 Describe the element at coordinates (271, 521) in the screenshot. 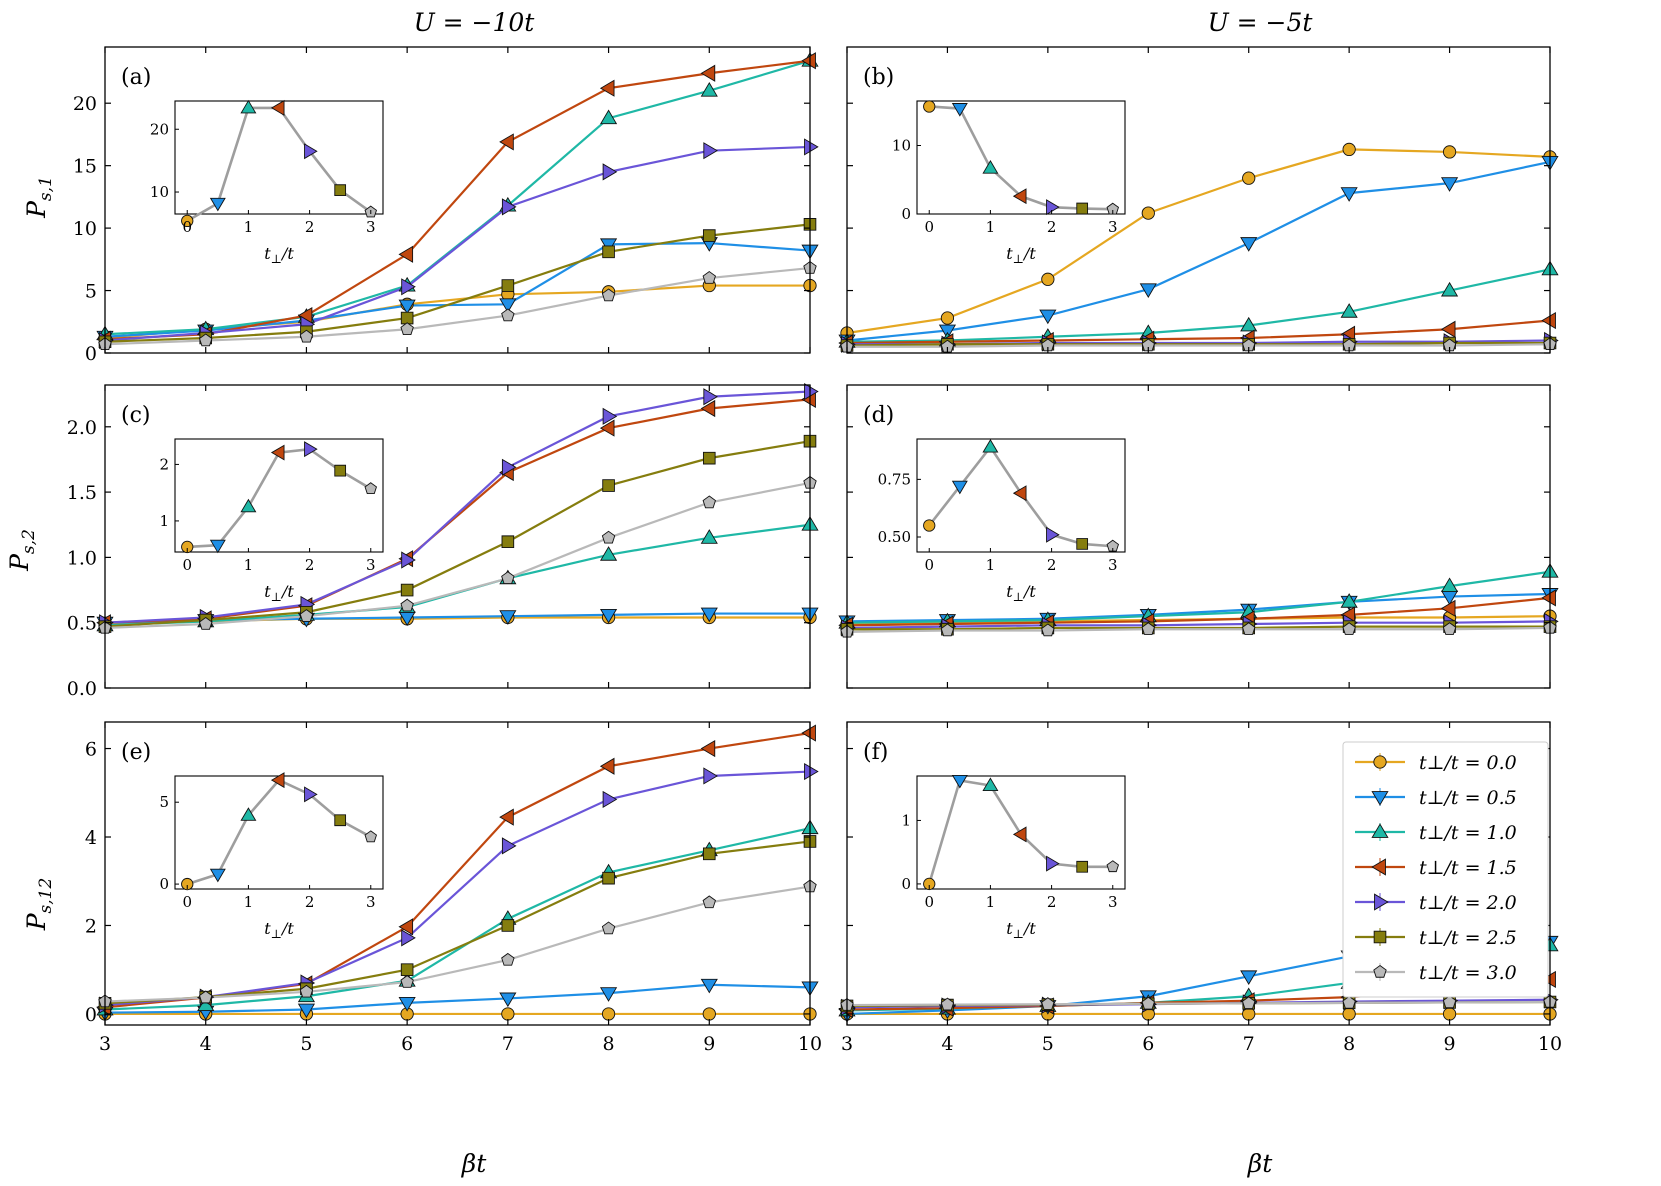

I see `inset-c: 0 1 2 3 1 2 t⊥/t` at that location.